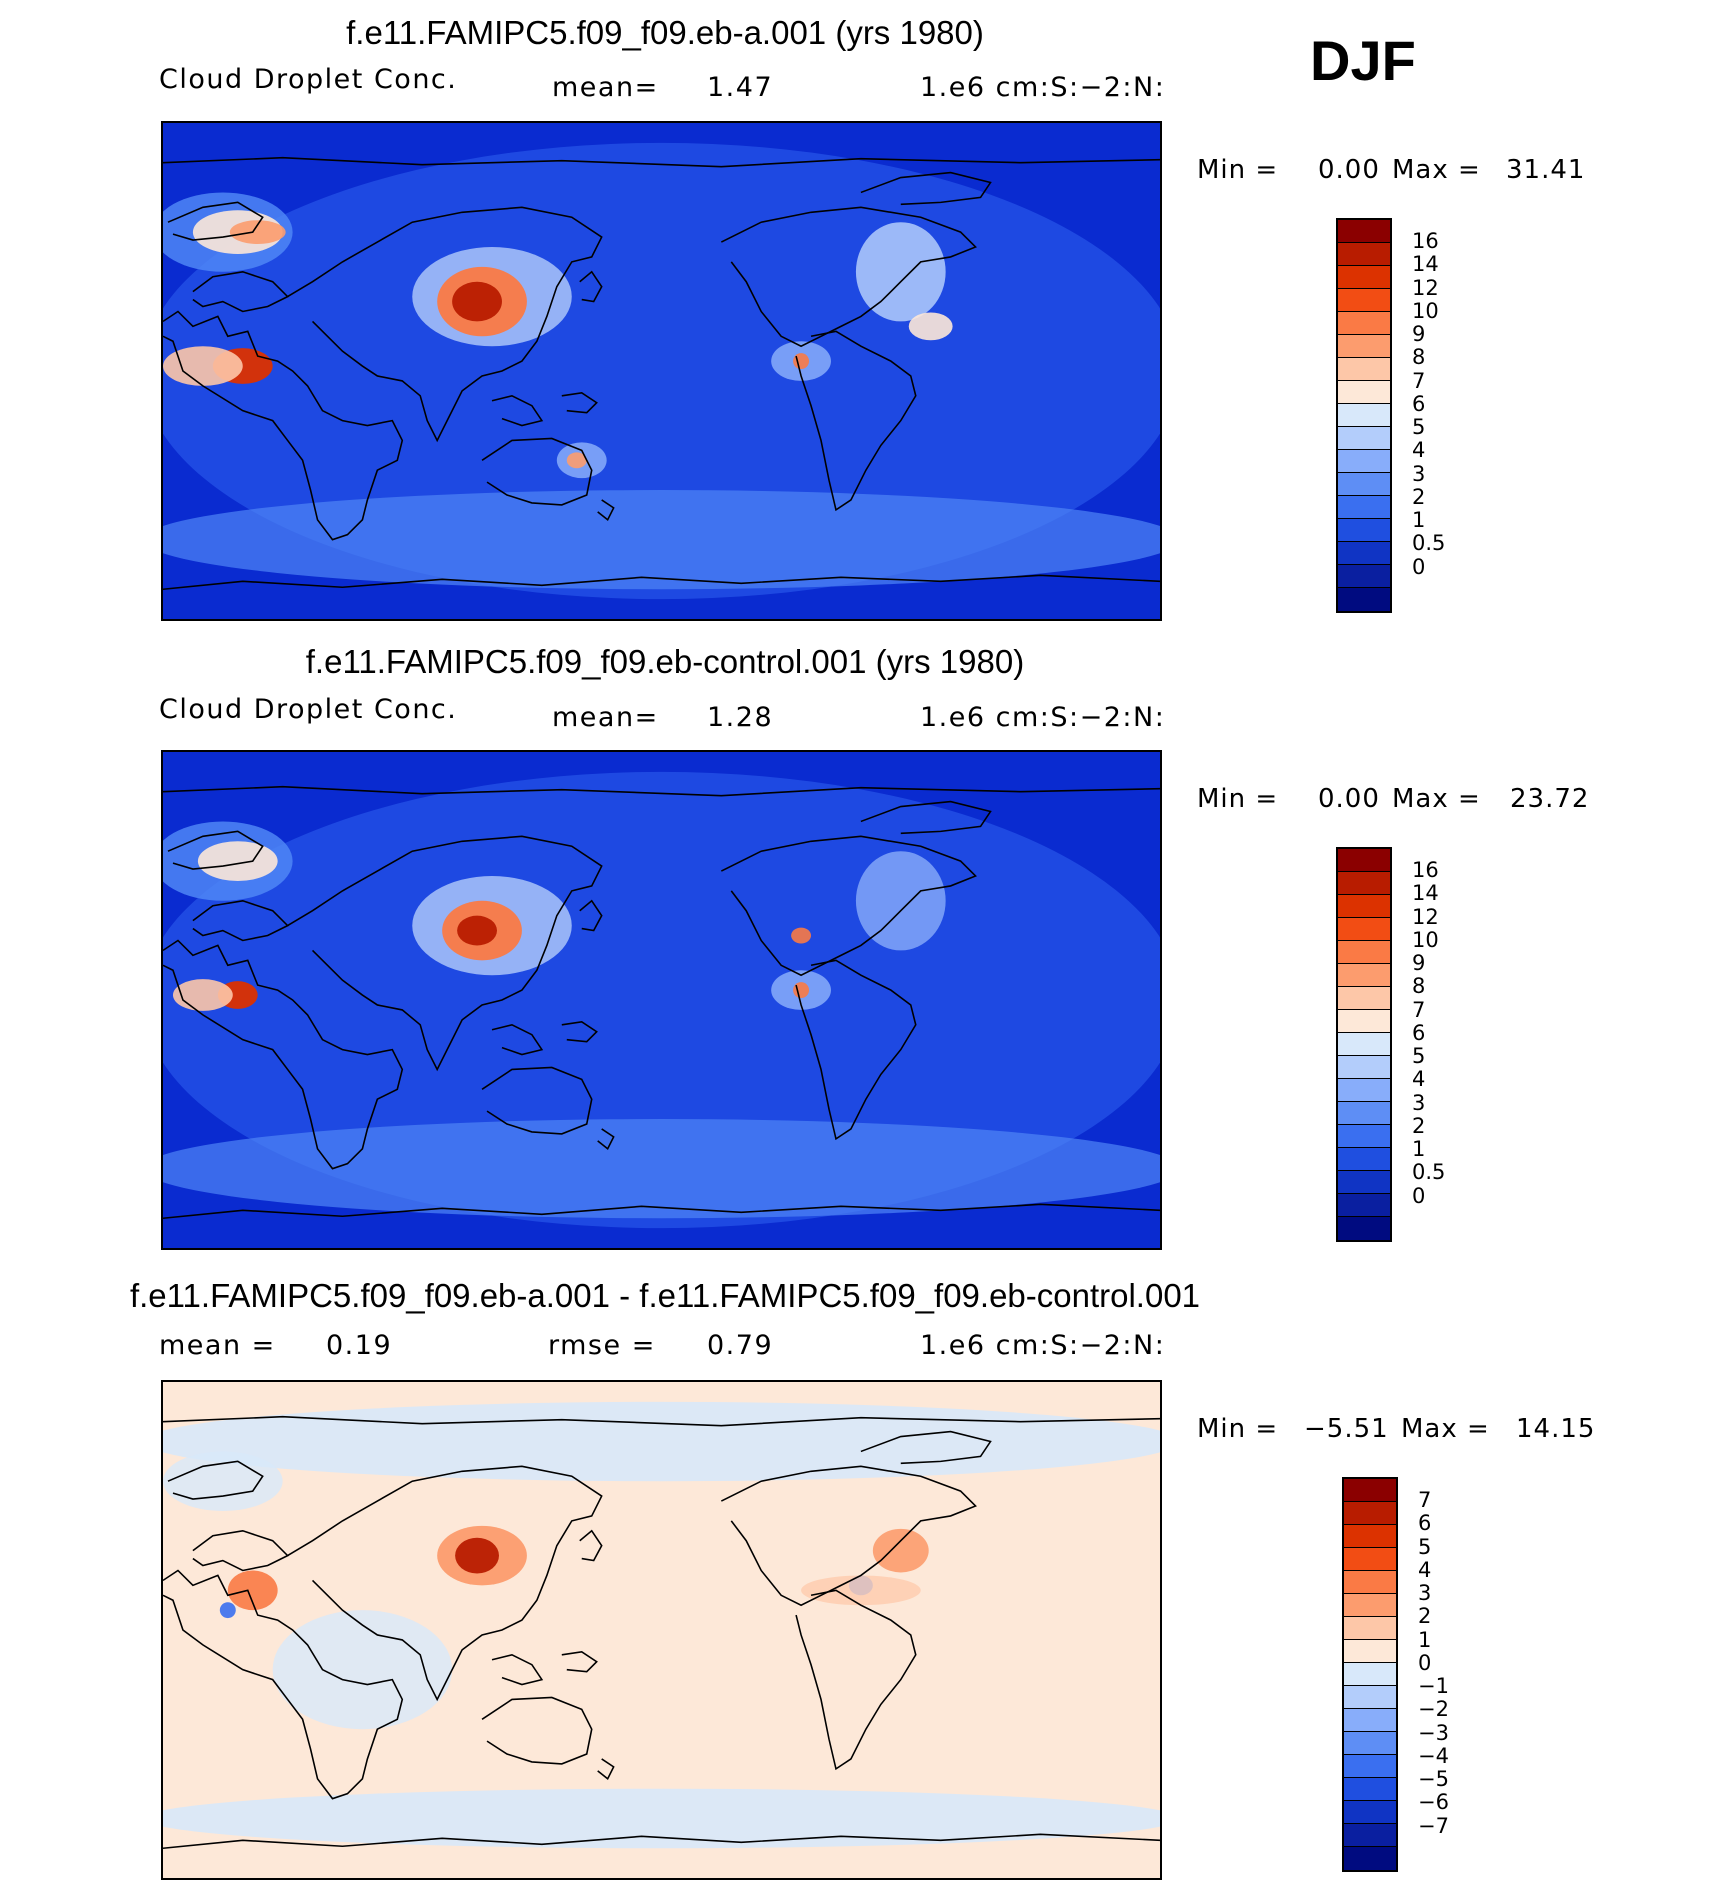 This screenshot has height=1903, width=1710. I want to click on panel3-mean-value: 0.19, so click(359, 1345).